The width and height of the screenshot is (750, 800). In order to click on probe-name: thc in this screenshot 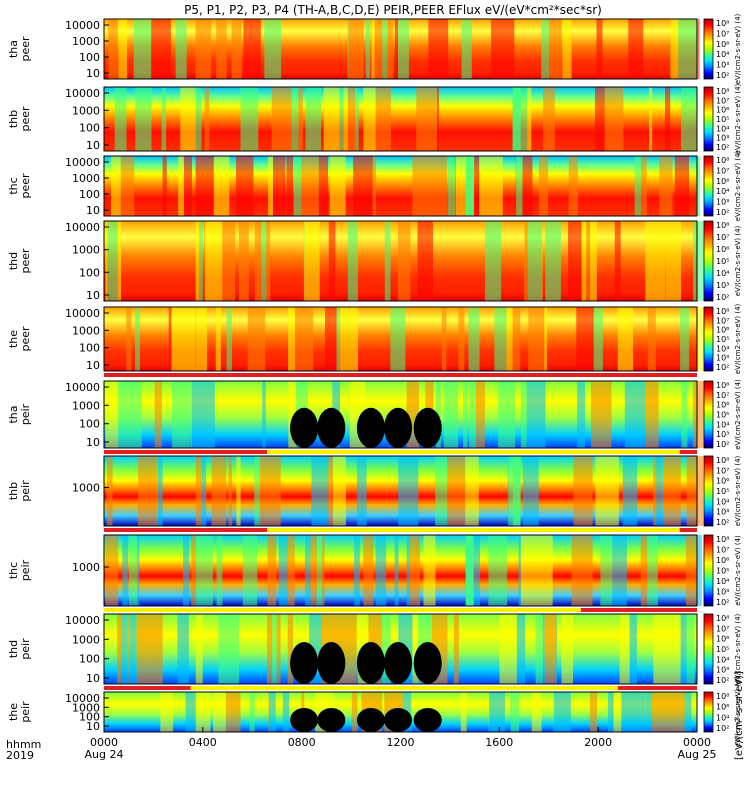, I will do `click(13, 570)`.